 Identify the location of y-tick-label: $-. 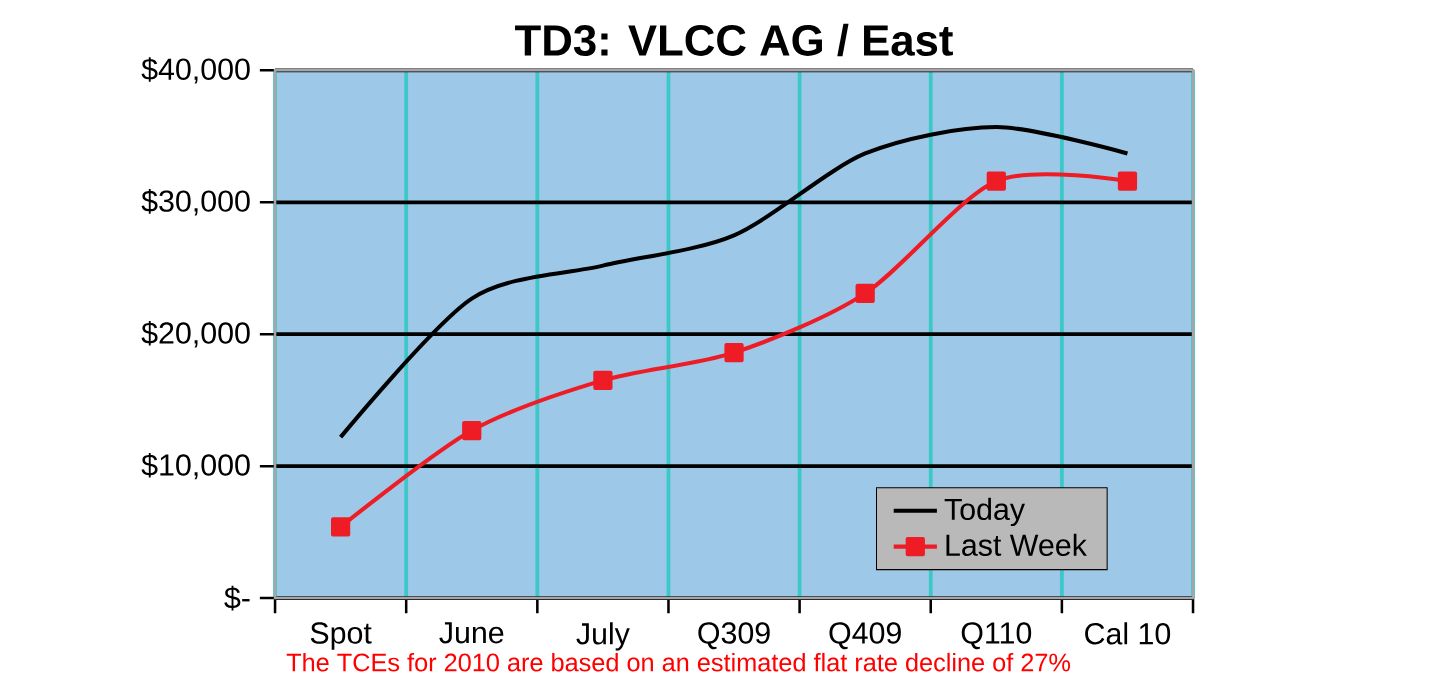
(237, 598).